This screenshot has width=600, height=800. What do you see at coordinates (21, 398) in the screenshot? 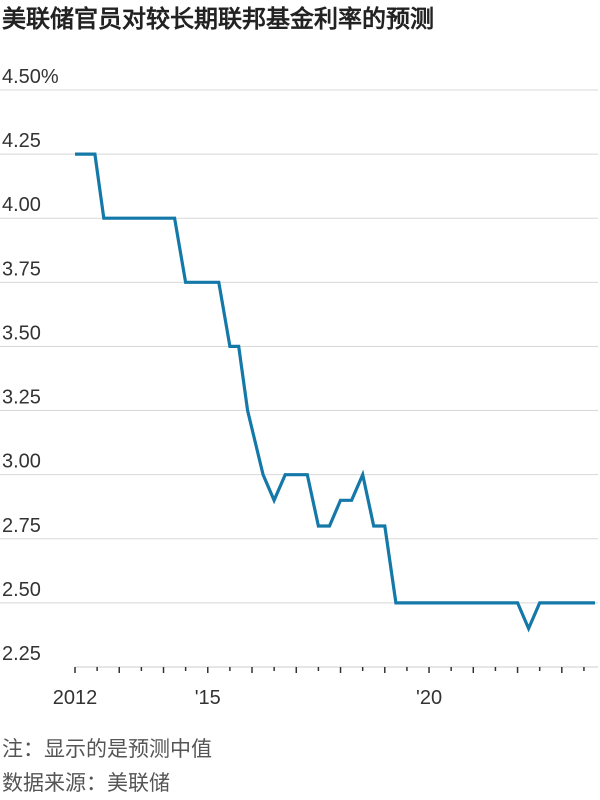
I see `y-tick-label: 3.25` at bounding box center [21, 398].